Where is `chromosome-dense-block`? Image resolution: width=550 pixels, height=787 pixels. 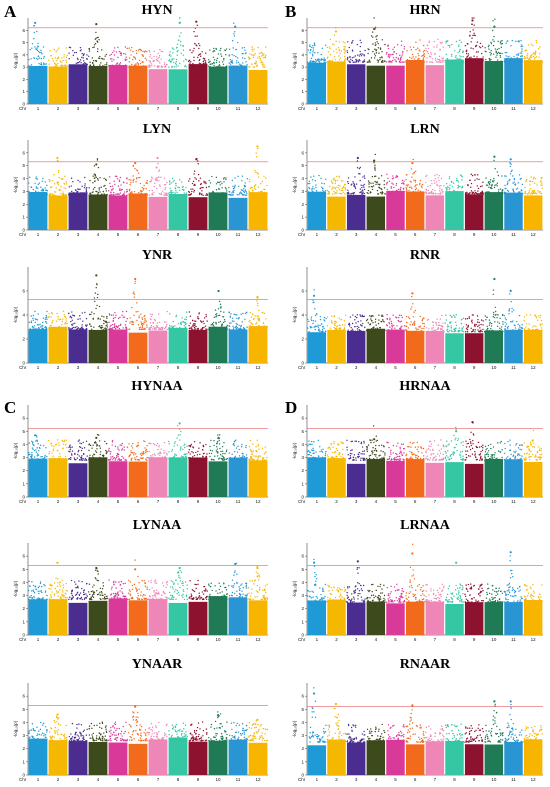
chromosome-dense-block is located at coordinates (356, 212).